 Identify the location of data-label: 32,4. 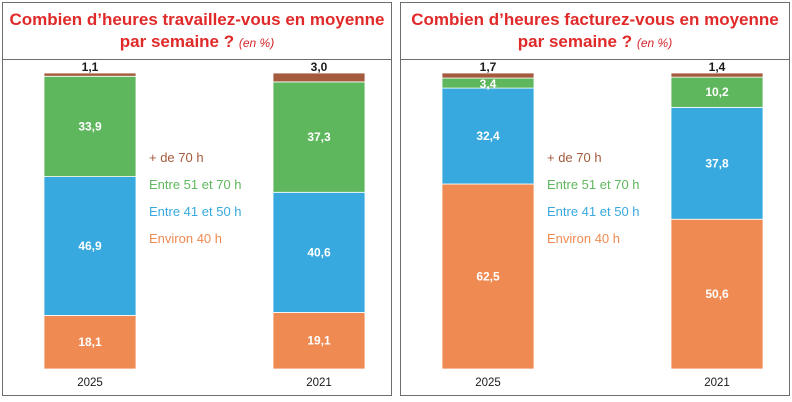
(488, 136).